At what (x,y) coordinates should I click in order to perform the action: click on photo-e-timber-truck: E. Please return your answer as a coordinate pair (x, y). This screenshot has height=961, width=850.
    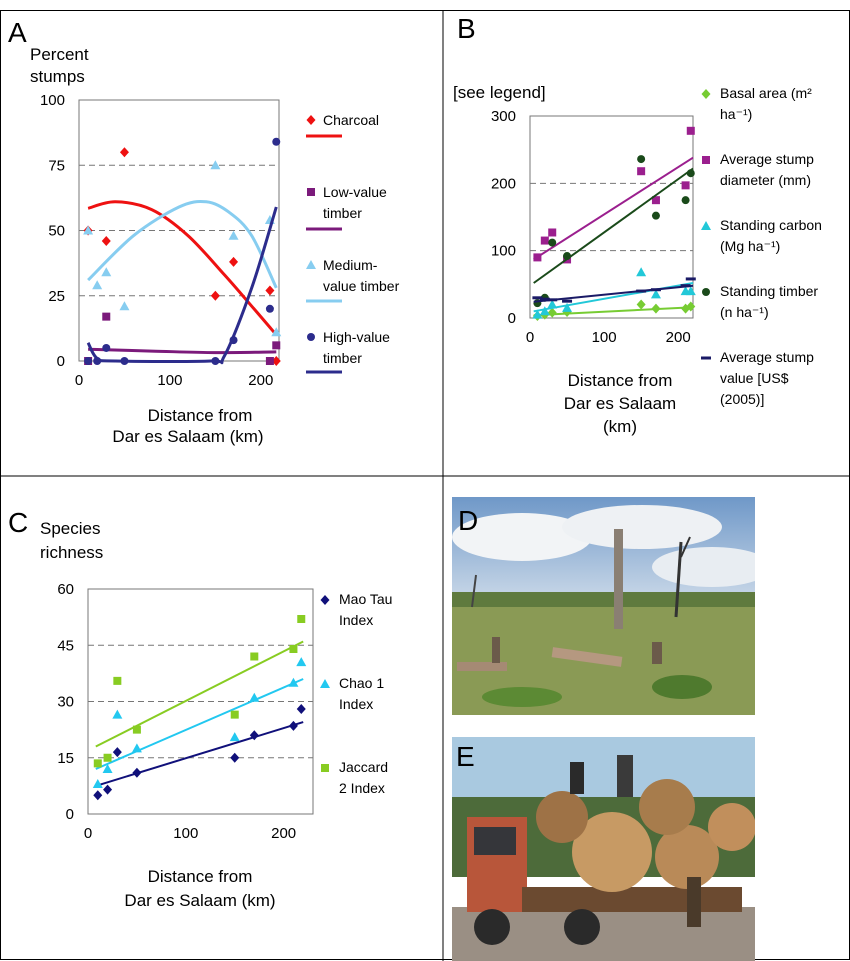
    Looking at the image, I should click on (603, 849).